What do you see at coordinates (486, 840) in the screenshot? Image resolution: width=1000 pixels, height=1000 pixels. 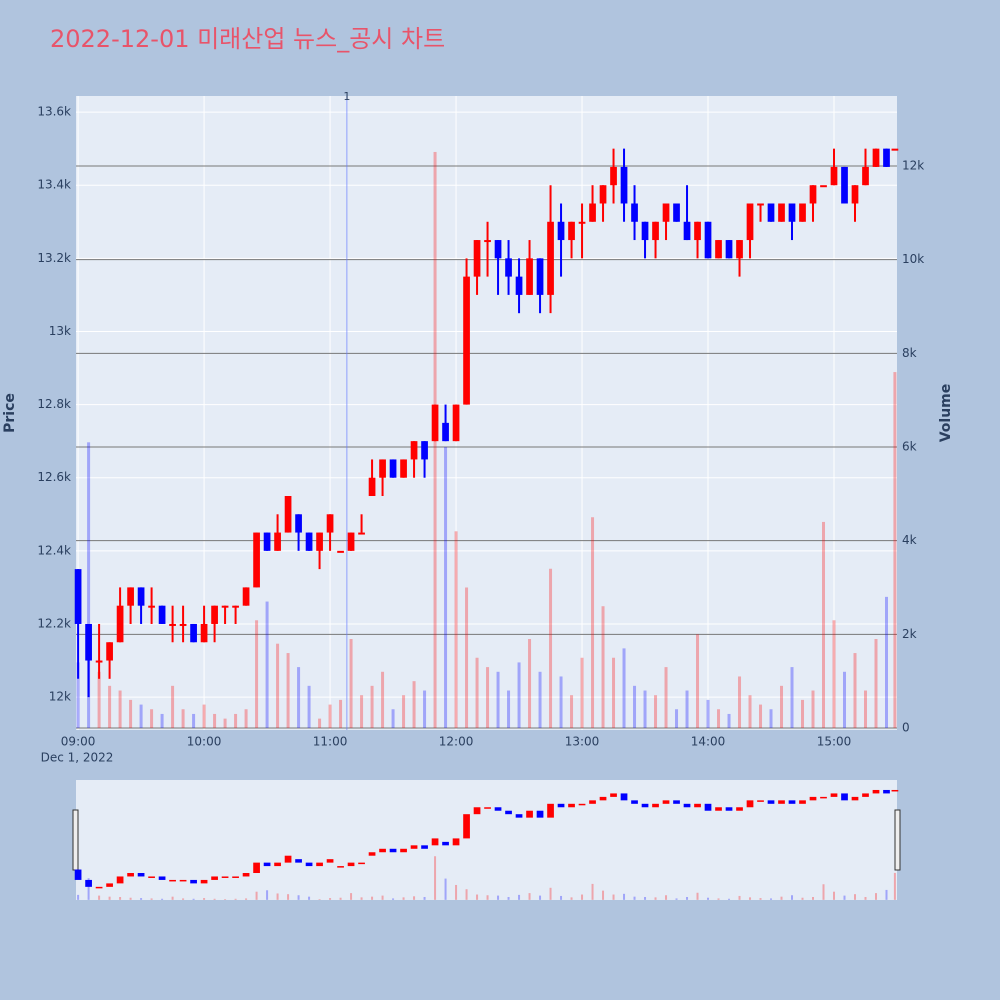 I see `range-slider` at bounding box center [486, 840].